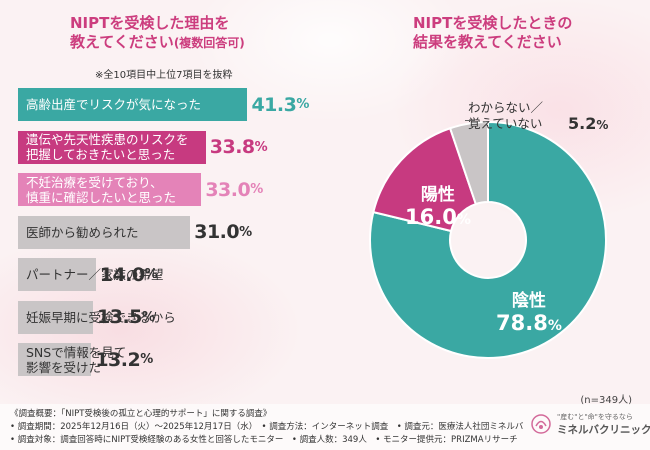 The width and height of the screenshot is (650, 450). I want to click on unknown-label: わからない／ 覚えていない, so click(505, 116).